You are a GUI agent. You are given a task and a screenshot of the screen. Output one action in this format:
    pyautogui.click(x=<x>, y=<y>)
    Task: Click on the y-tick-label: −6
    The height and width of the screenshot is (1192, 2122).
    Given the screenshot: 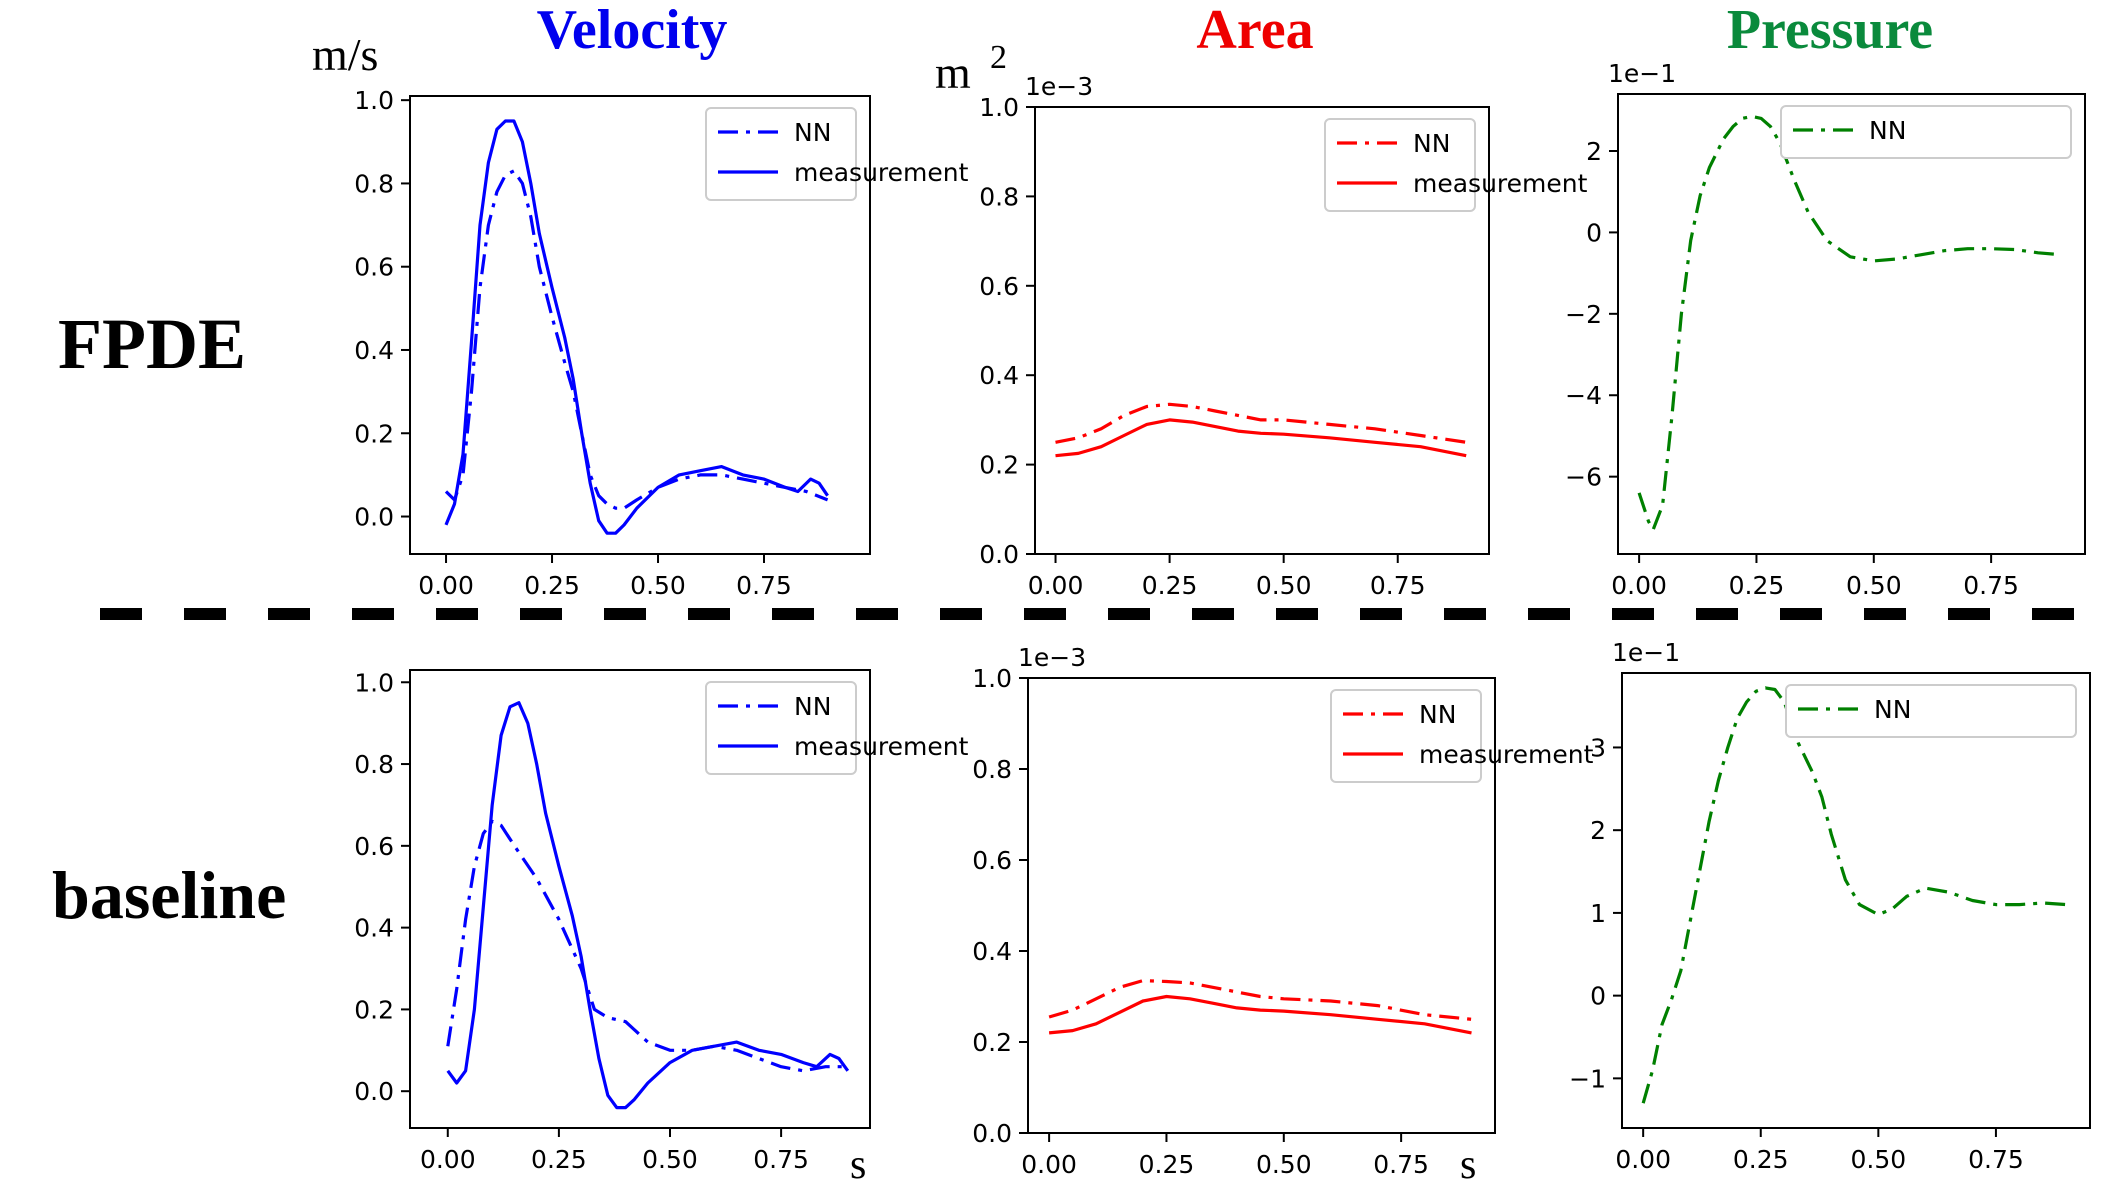 What is the action you would take?
    pyautogui.click(x=1583, y=477)
    